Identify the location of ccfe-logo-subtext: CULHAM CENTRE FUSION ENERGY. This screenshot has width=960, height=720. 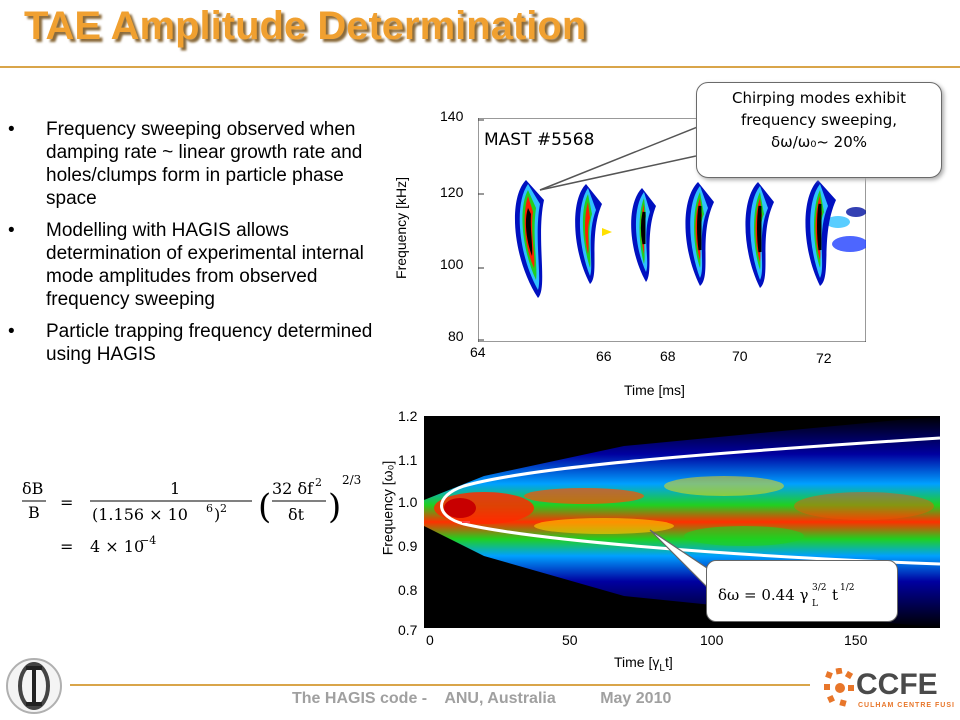
(906, 705).